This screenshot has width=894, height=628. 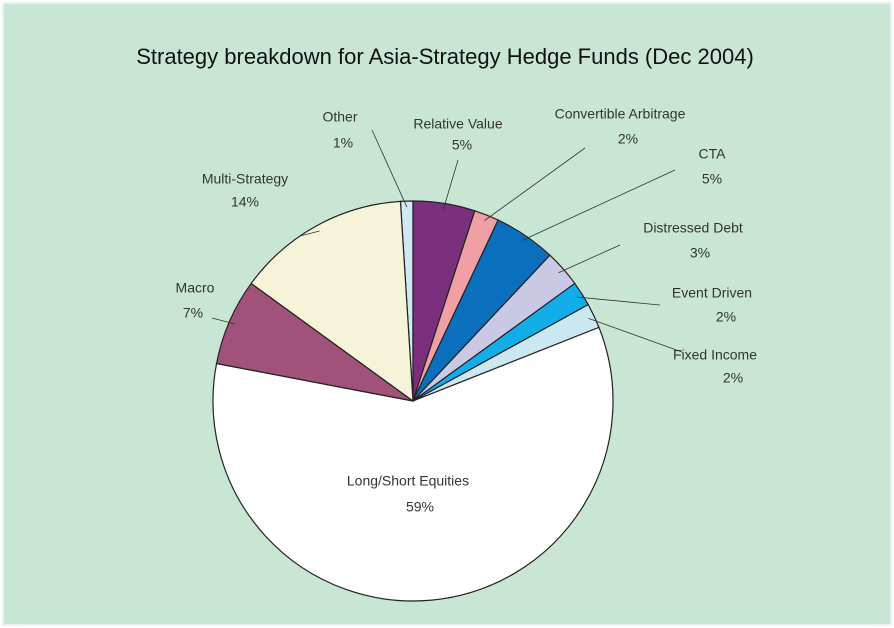 I want to click on slice-value-label: 1%, so click(x=343, y=143).